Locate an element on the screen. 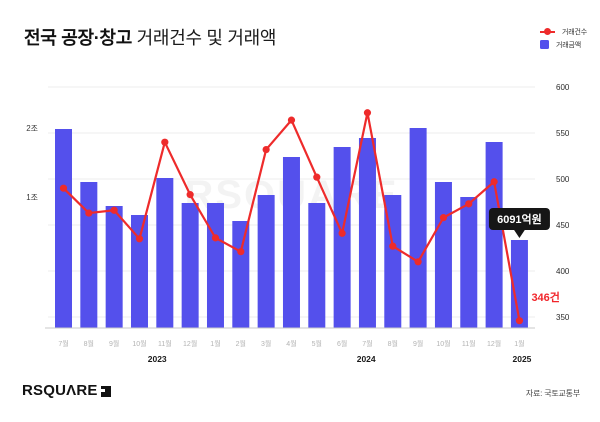  legend-label: 거래금액 is located at coordinates (568, 45).